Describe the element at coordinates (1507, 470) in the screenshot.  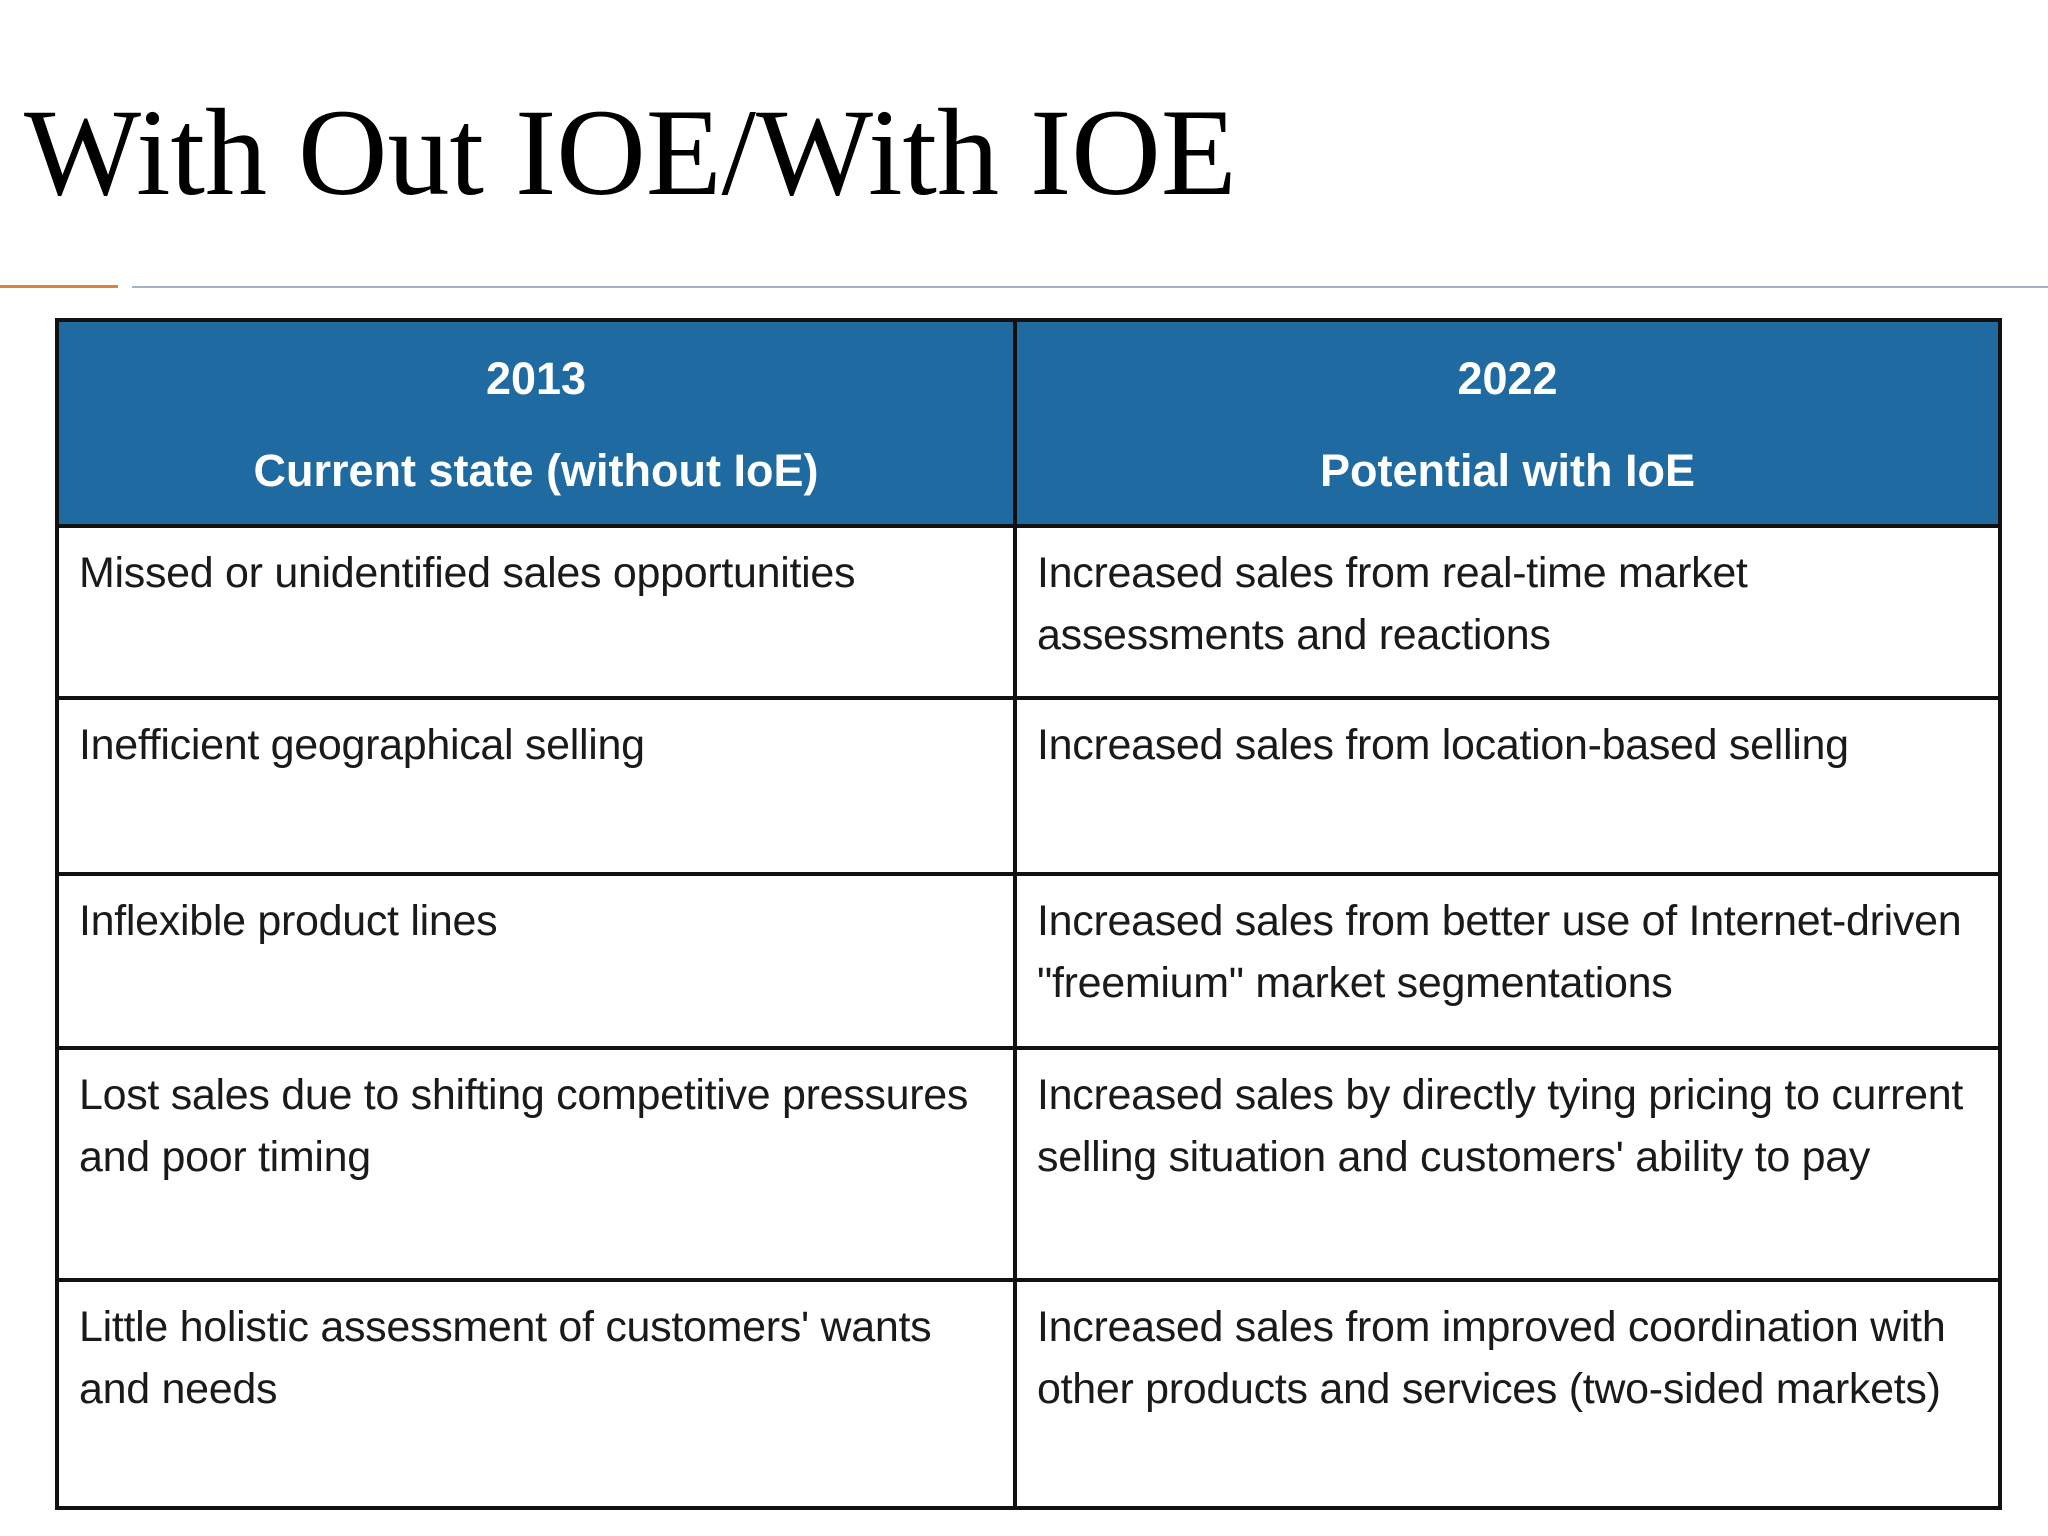
I see `header-label-potential: Potential with IoE` at that location.